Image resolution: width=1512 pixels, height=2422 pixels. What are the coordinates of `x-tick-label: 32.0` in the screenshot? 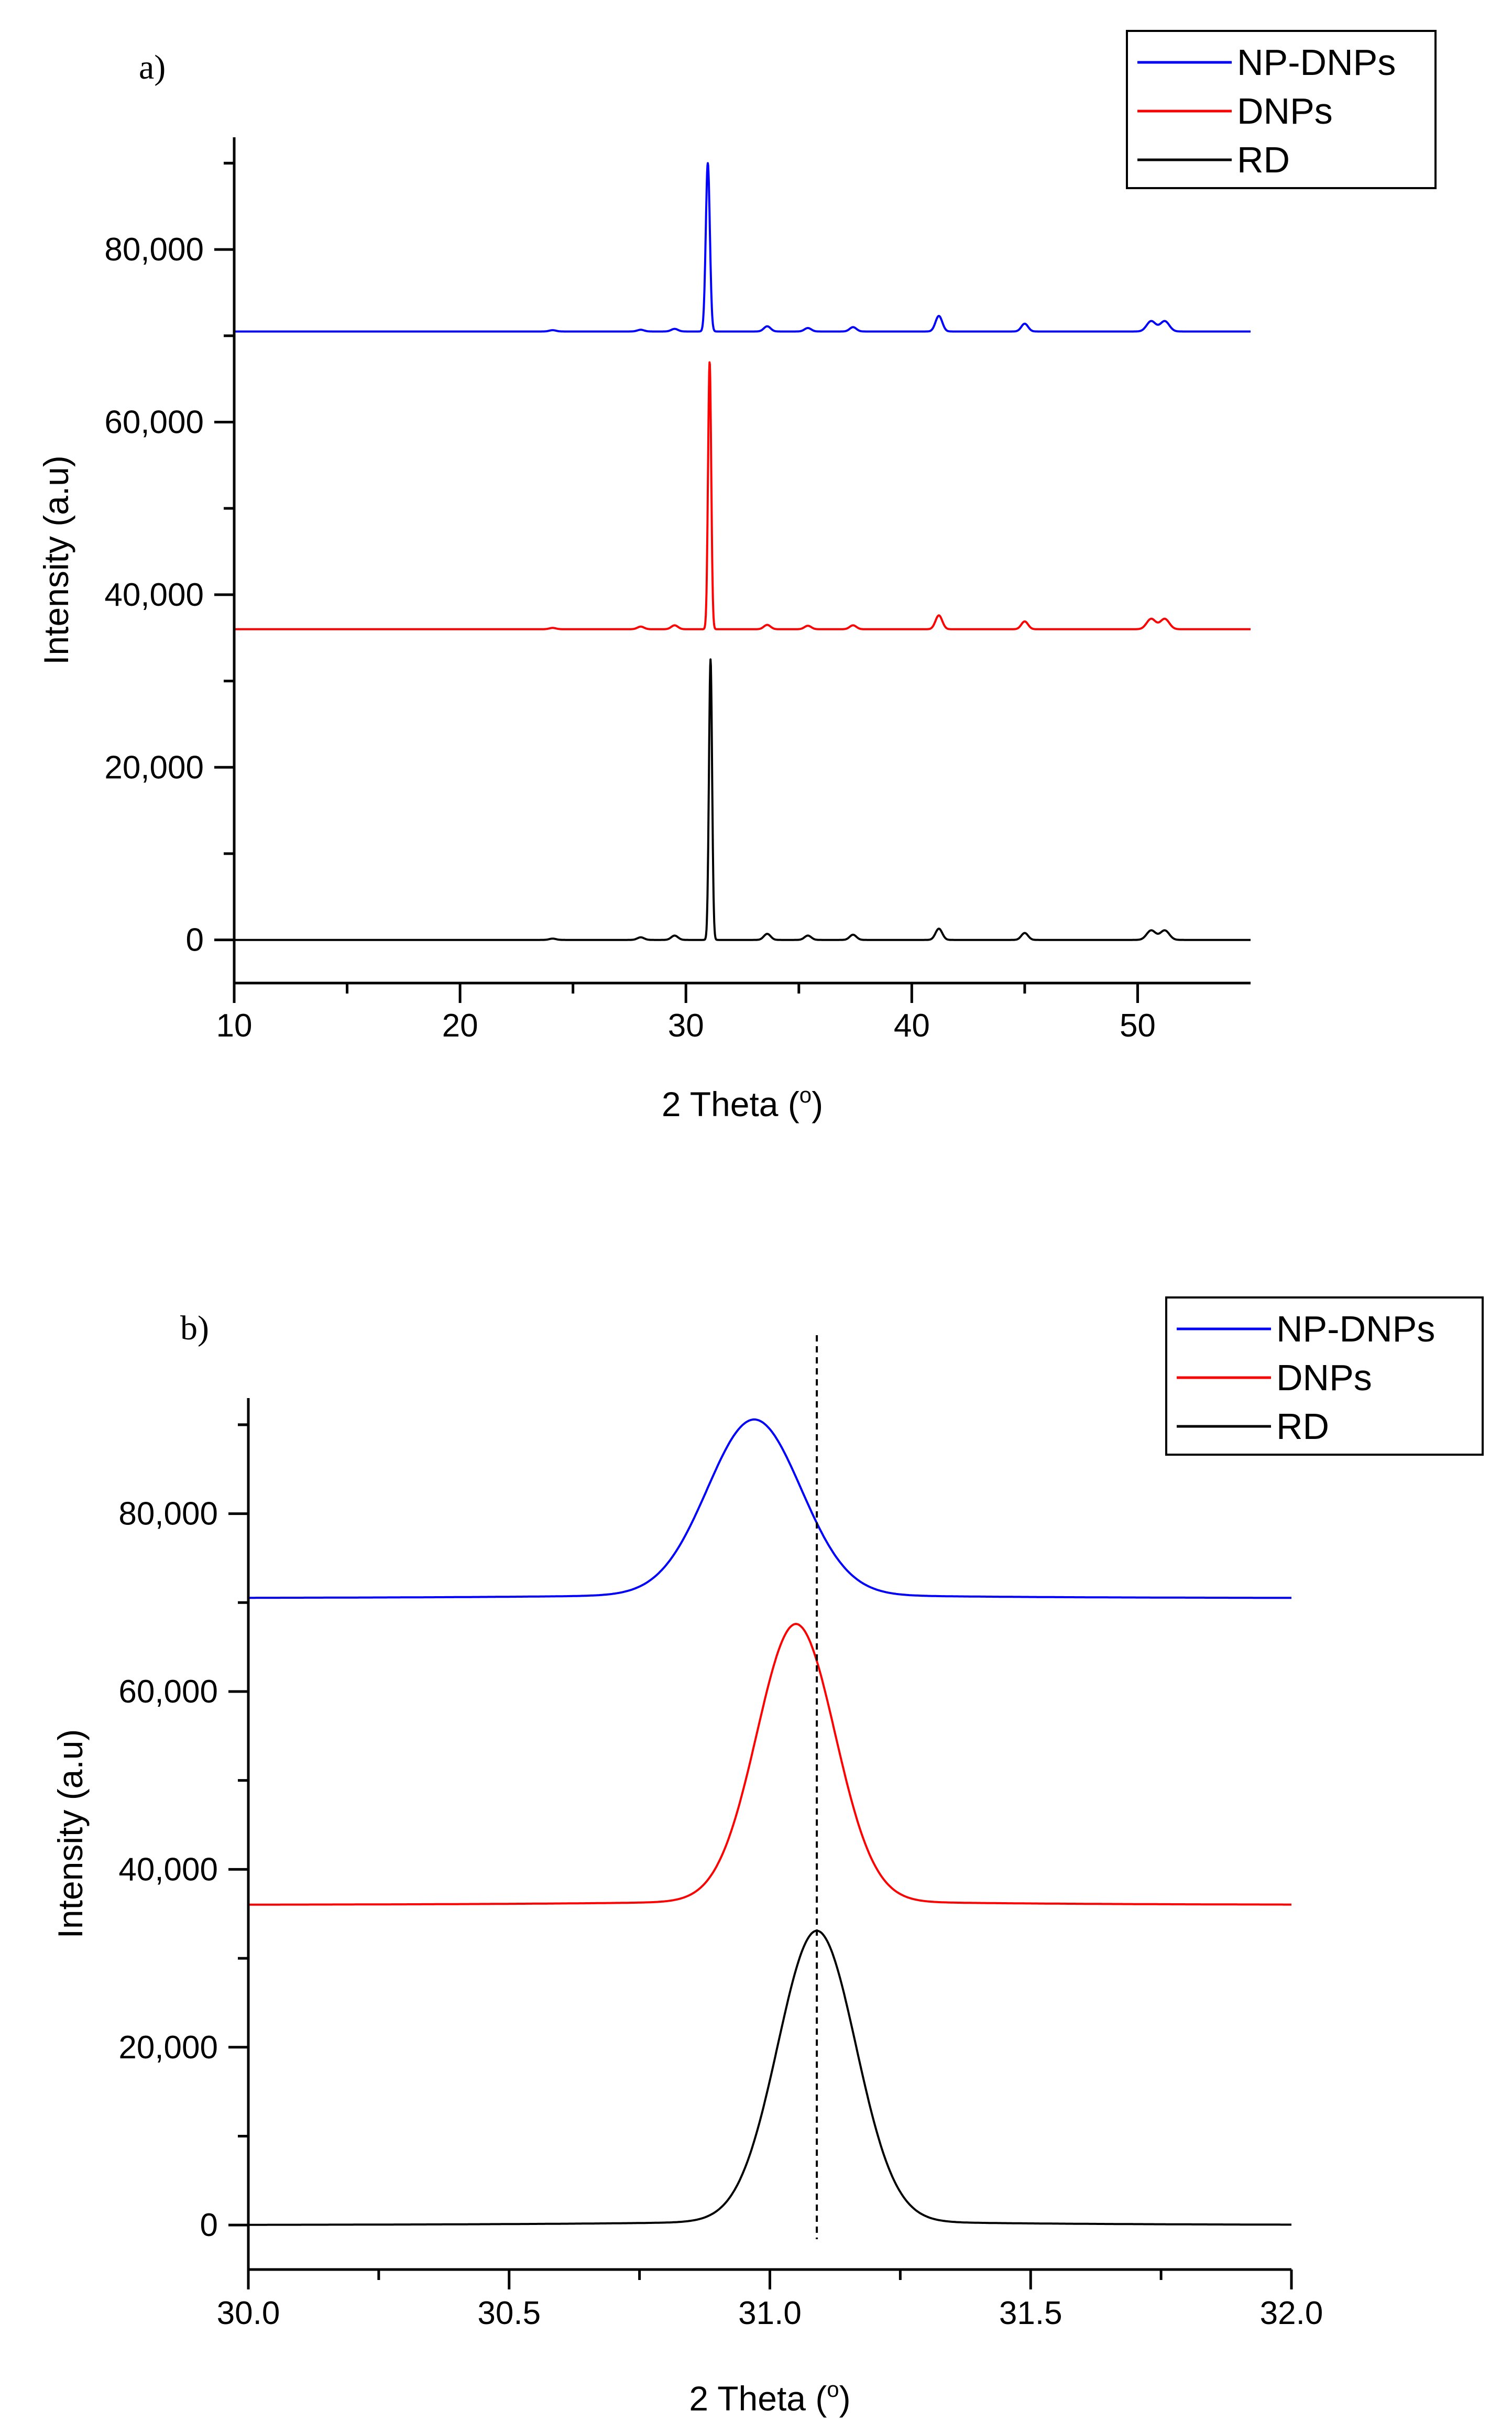 It's located at (1291, 2313).